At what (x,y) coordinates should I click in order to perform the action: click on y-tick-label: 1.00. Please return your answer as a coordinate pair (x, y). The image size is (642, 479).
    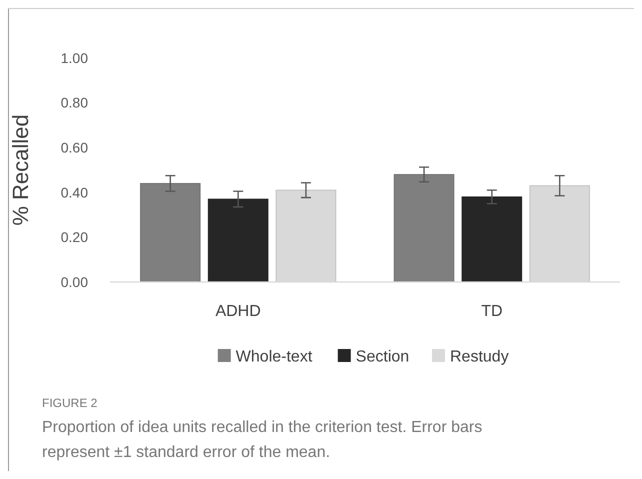
    Looking at the image, I should click on (74, 58).